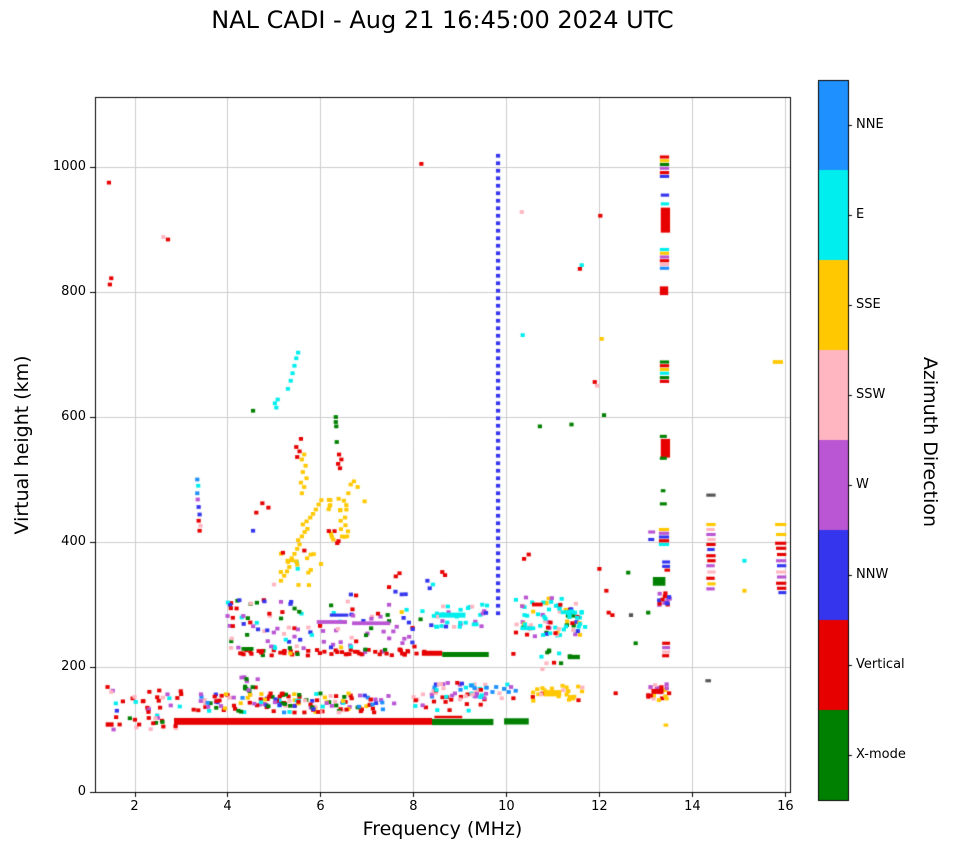 The height and width of the screenshot is (857, 958). I want to click on chart-title: NAL CADI - Aug 21 16:45:00 2024 UTC, so click(442, 20).